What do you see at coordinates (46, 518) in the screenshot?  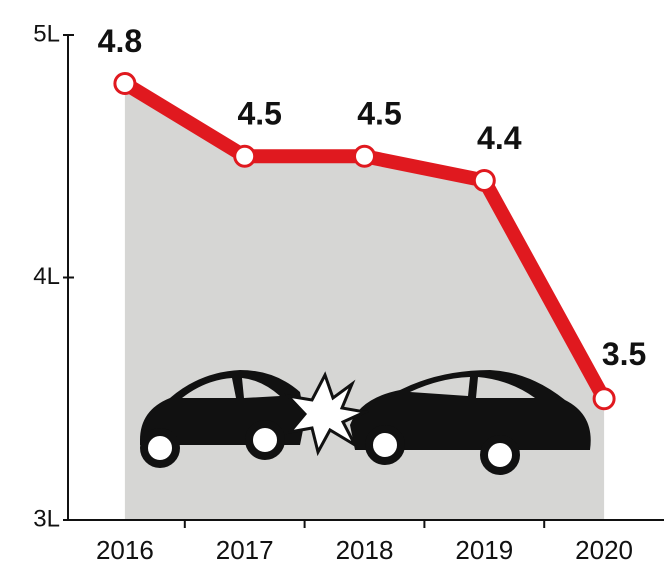 I see `y-tick-label: 3L` at bounding box center [46, 518].